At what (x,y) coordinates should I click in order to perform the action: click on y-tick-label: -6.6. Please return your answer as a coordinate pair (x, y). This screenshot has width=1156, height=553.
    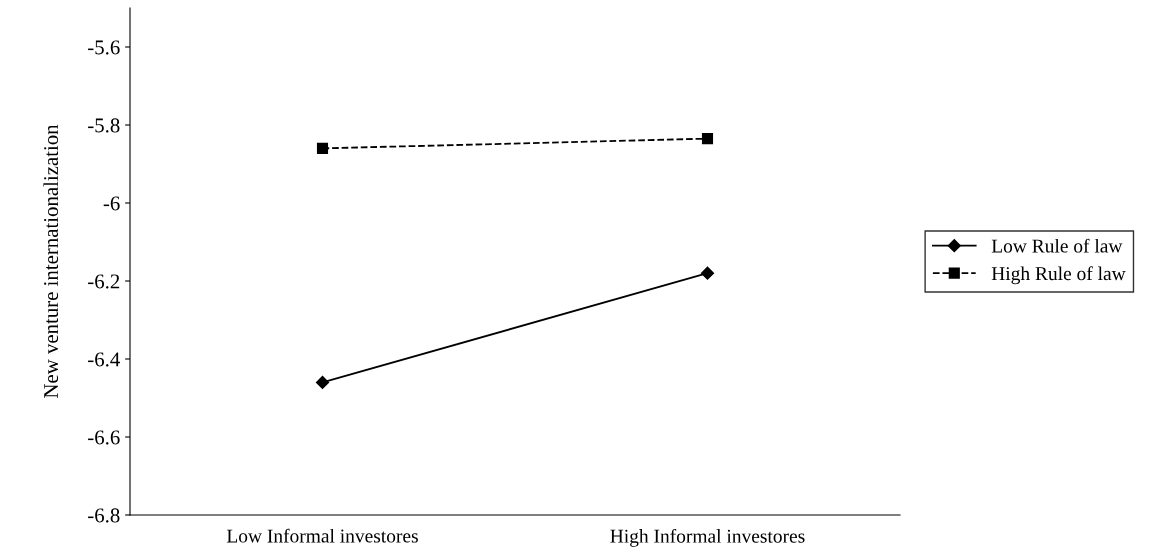
    Looking at the image, I should click on (104, 437).